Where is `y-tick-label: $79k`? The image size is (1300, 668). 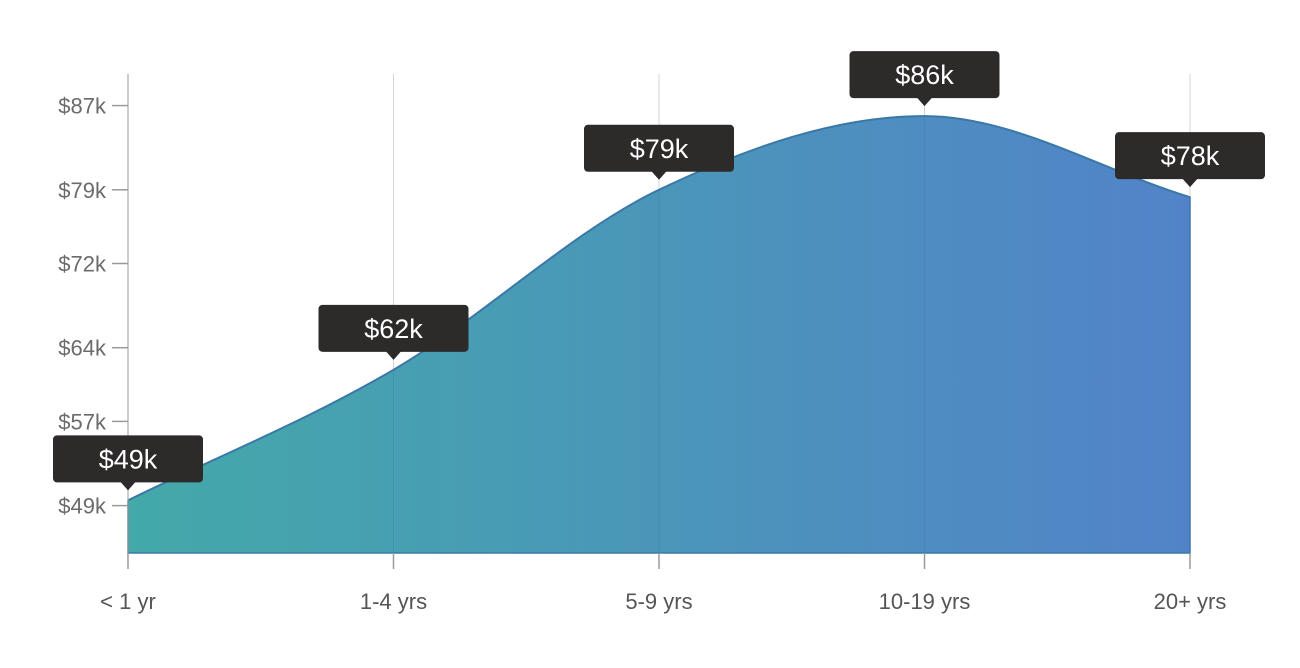
y-tick-label: $79k is located at coordinates (82, 190).